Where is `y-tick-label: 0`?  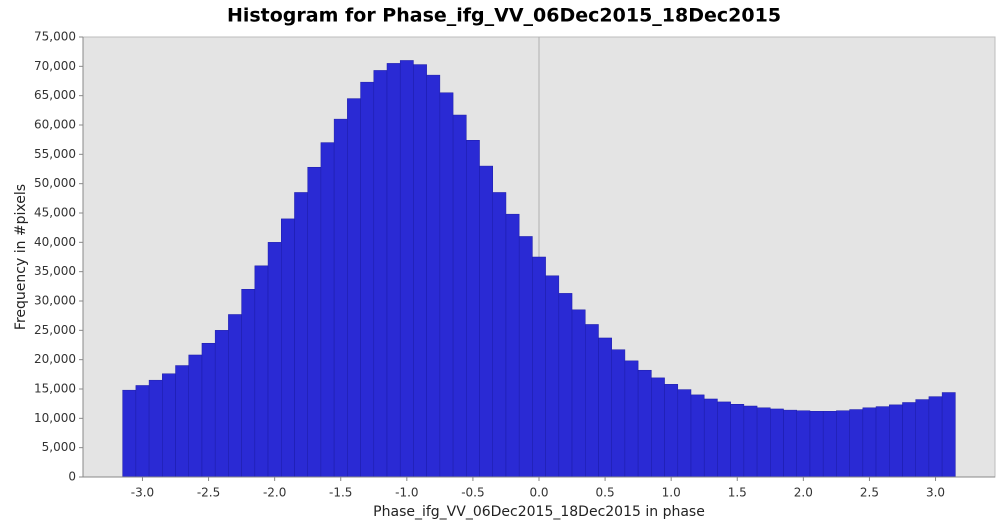 y-tick-label: 0 is located at coordinates (72, 477).